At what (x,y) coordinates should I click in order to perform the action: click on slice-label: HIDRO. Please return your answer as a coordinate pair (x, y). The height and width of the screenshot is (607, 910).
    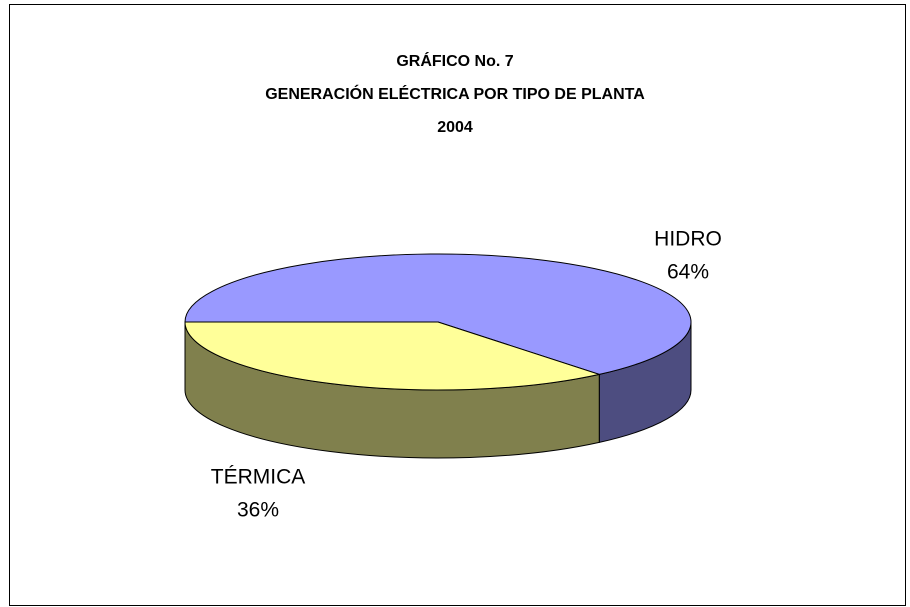
    Looking at the image, I should click on (688, 239).